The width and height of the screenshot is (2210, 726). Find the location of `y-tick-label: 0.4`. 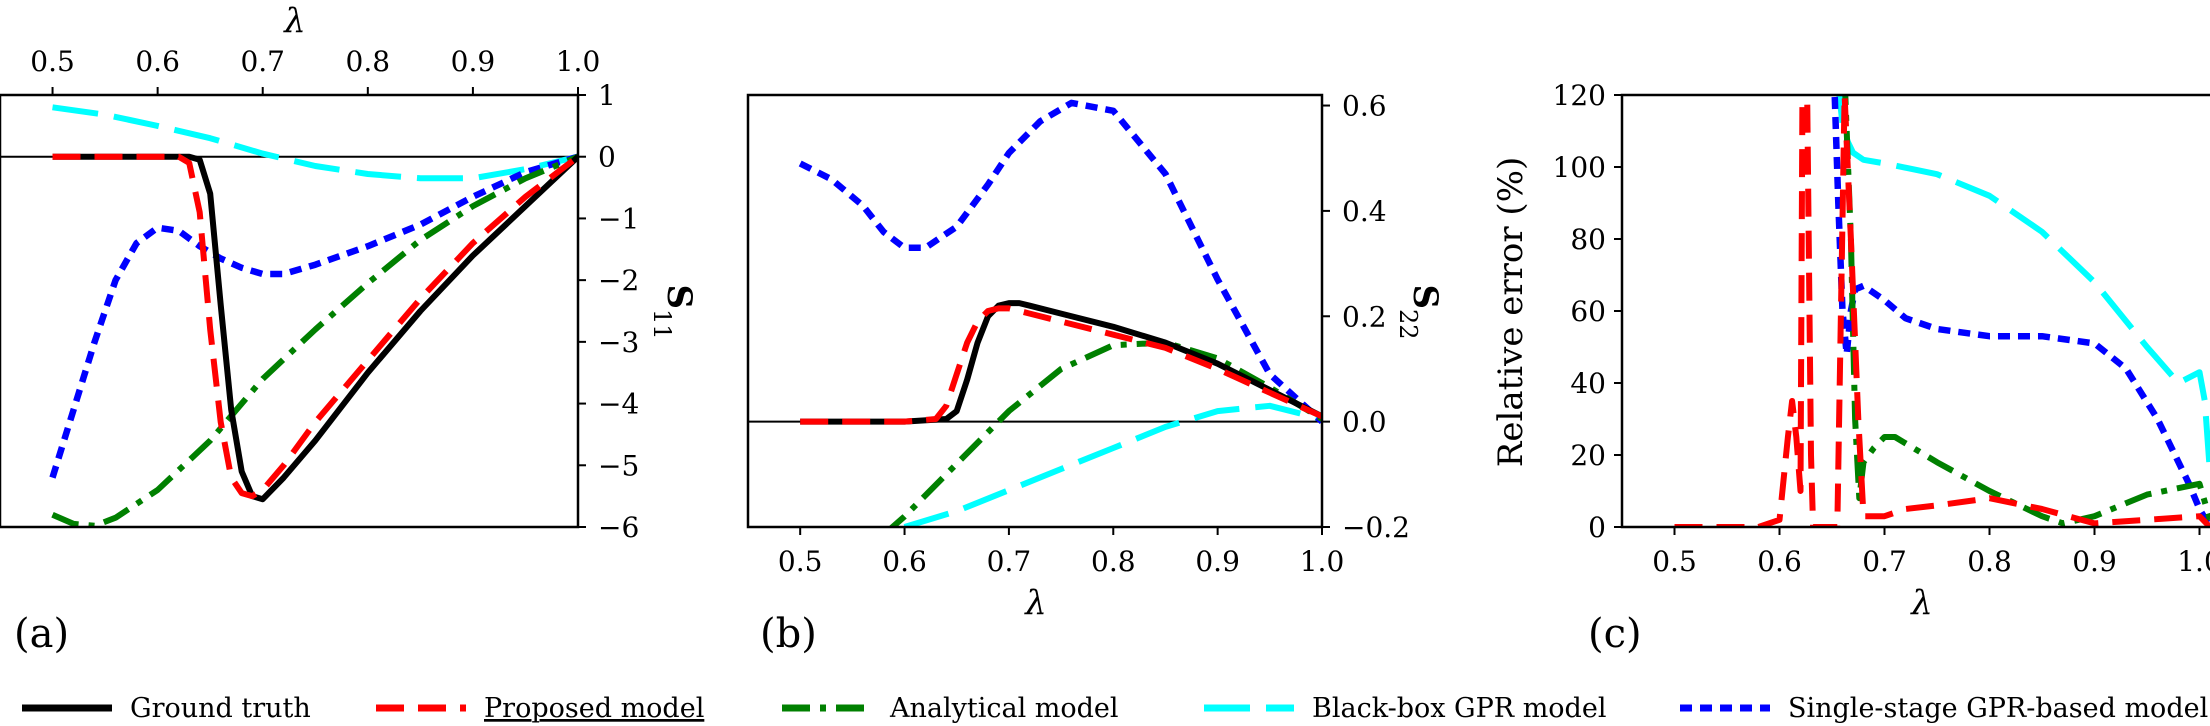

y-tick-label: 0.4 is located at coordinates (1364, 211).